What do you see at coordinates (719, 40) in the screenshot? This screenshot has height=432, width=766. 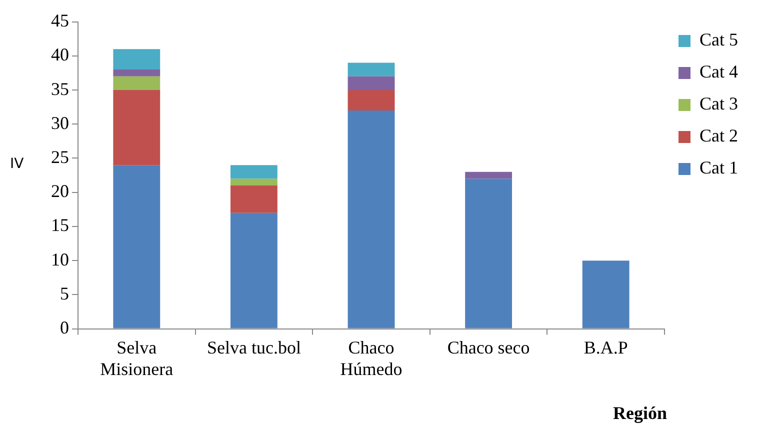 I see `legend-label: Cat 5` at bounding box center [719, 40].